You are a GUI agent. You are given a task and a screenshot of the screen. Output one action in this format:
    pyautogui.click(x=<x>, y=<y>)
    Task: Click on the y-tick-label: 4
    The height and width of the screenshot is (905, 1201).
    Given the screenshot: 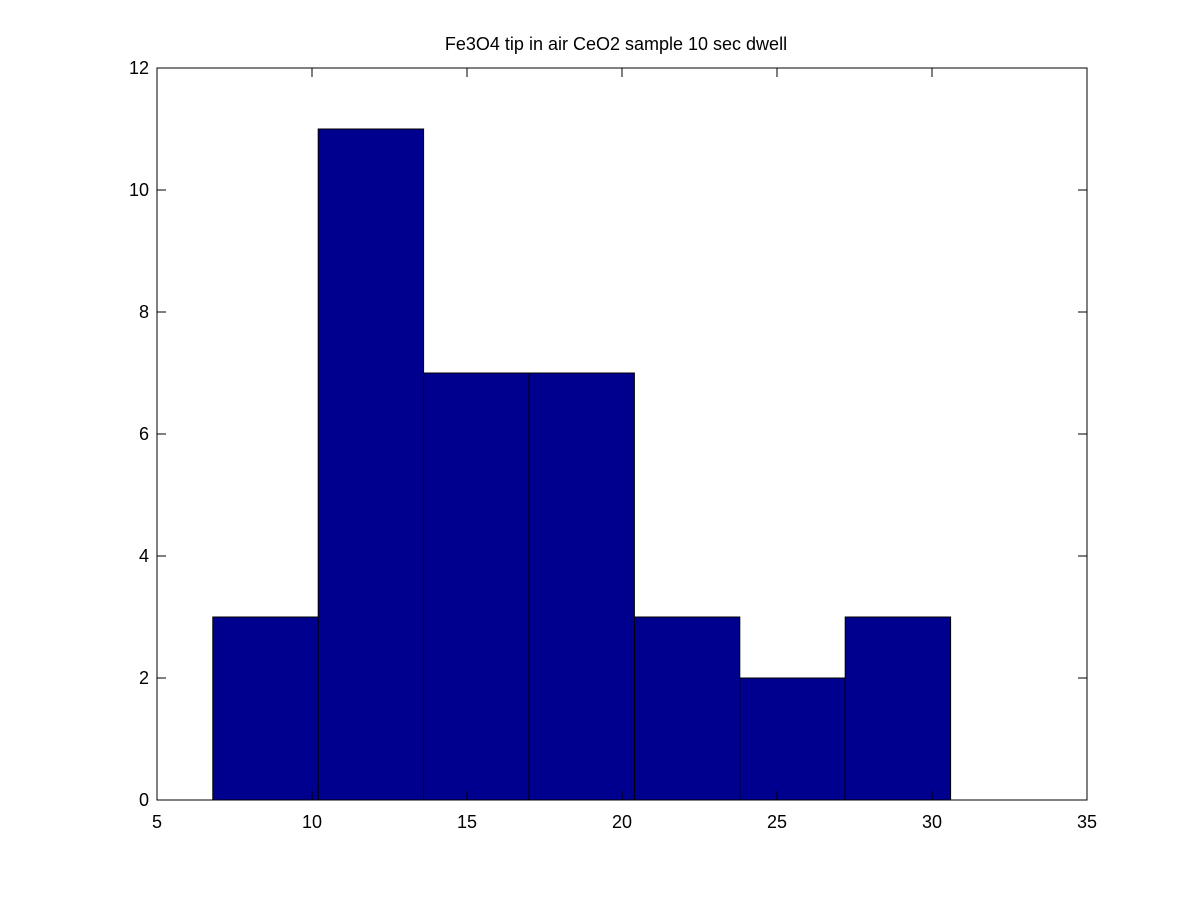 What is the action you would take?
    pyautogui.click(x=144, y=556)
    